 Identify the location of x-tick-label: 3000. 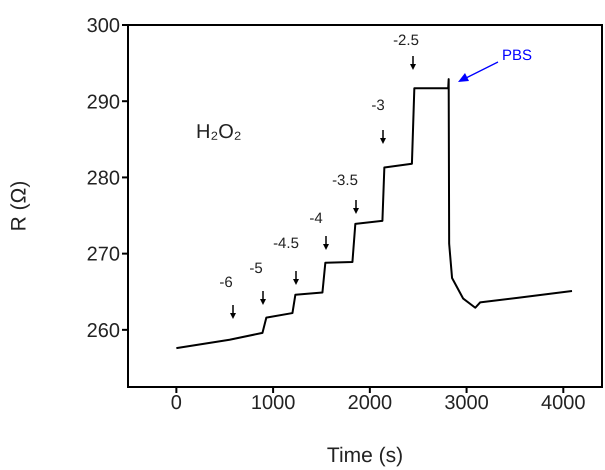
(466, 403).